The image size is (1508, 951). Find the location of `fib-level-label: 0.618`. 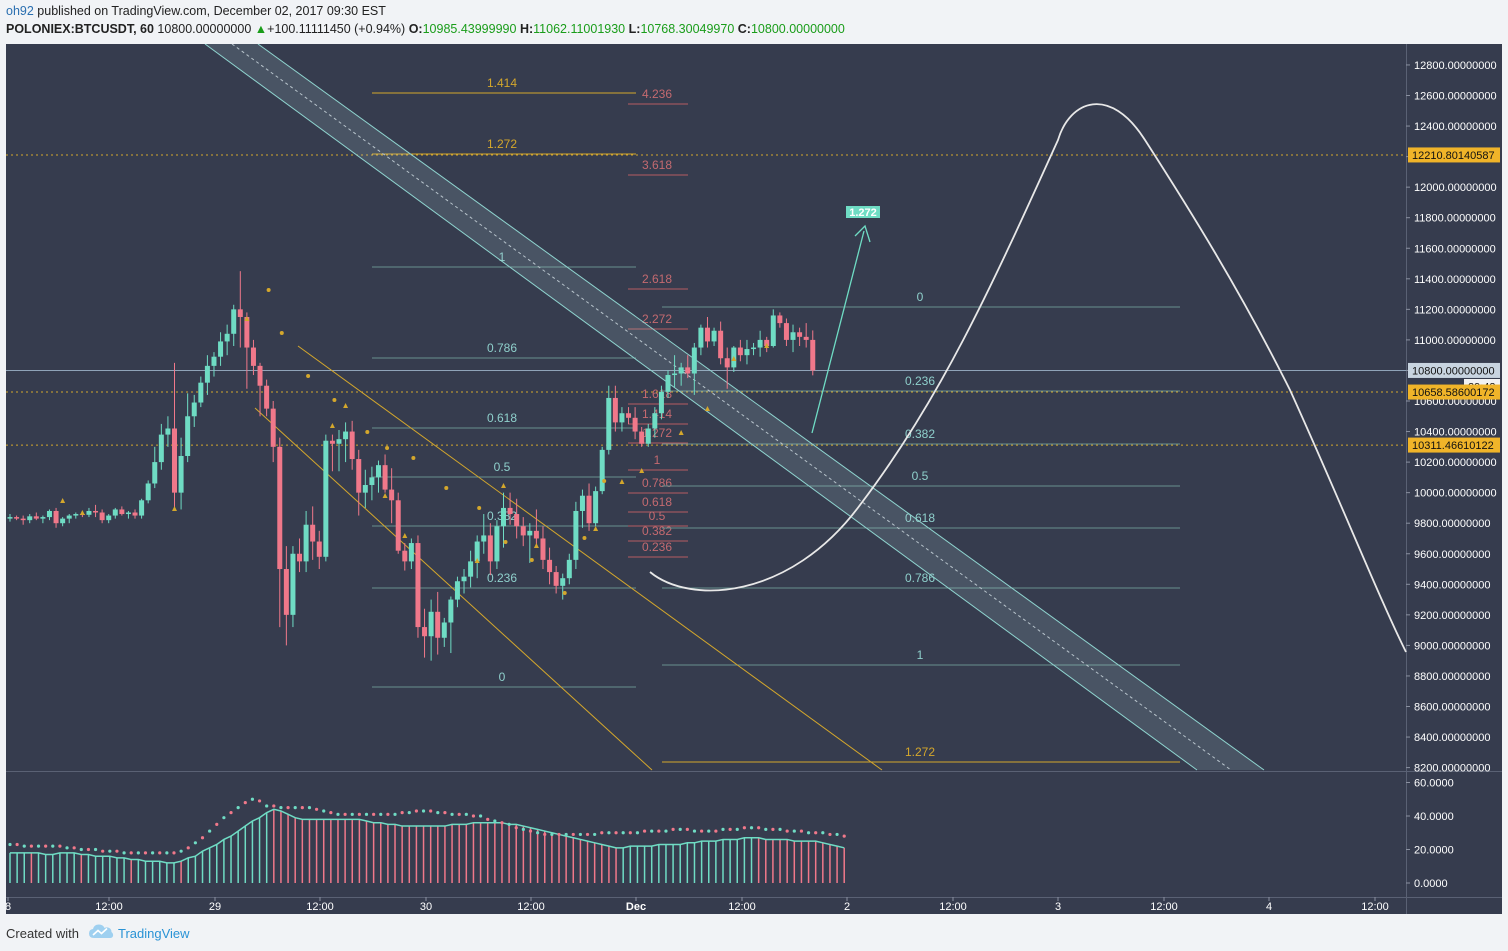

fib-level-label: 0.618 is located at coordinates (920, 518).